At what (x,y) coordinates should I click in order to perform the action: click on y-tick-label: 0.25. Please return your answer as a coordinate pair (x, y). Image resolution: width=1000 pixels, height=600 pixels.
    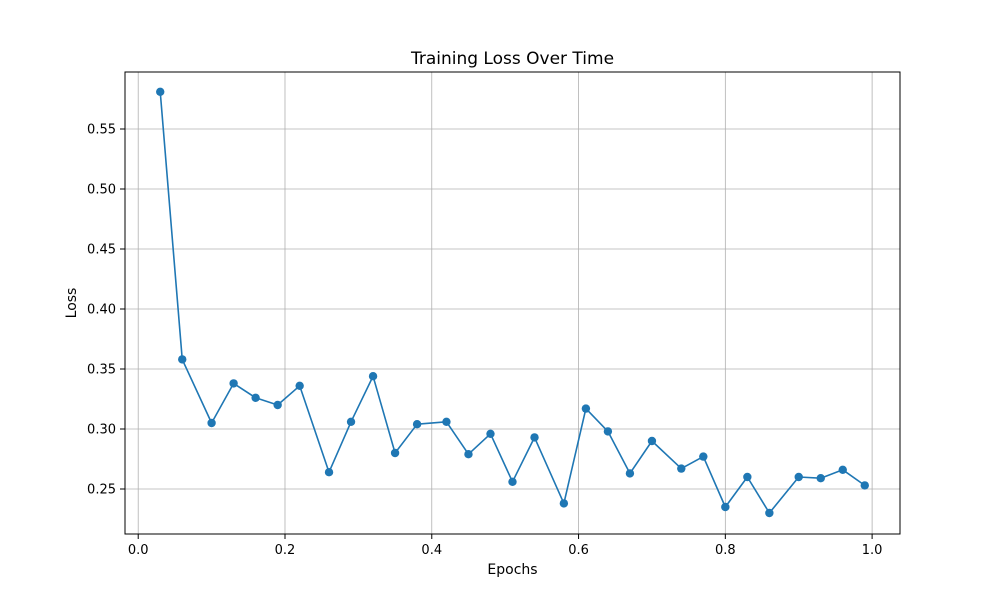
    Looking at the image, I should click on (101, 490).